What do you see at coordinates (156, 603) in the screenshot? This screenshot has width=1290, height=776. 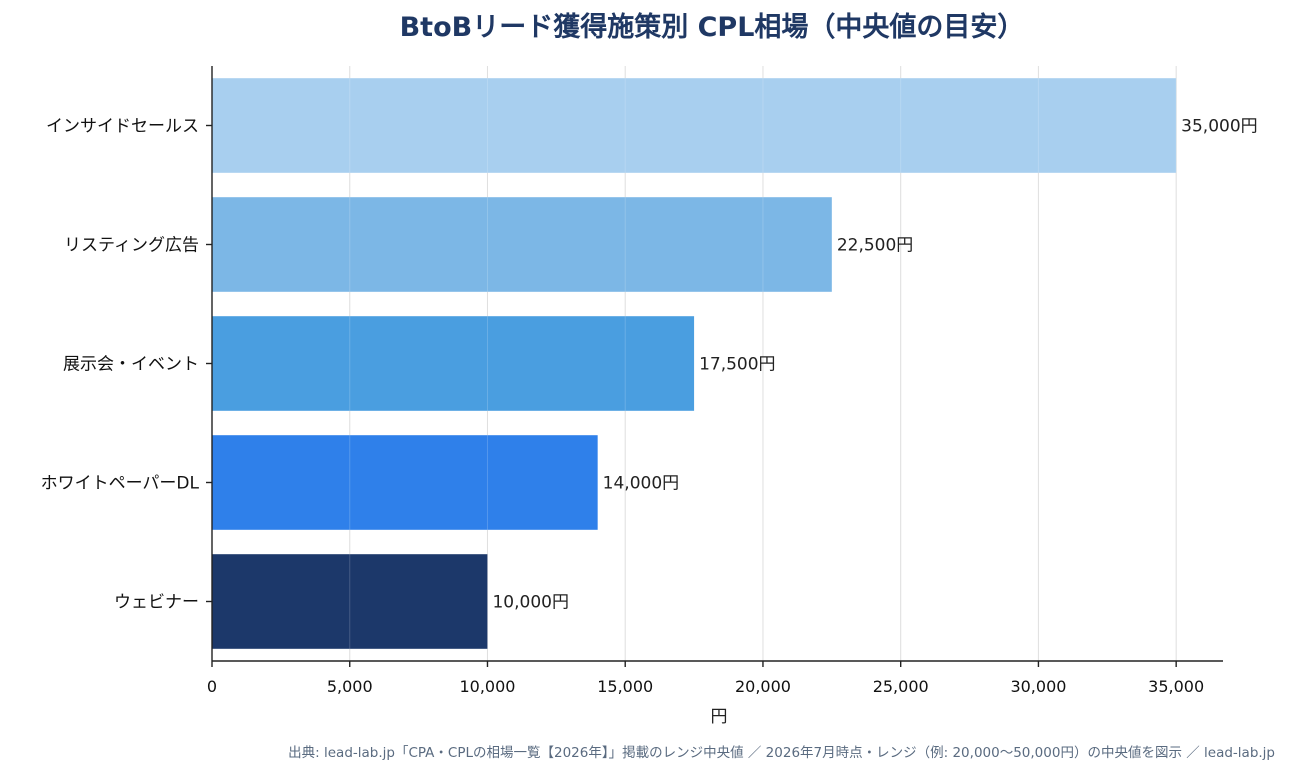 I see `category-label: ウェビナー` at bounding box center [156, 603].